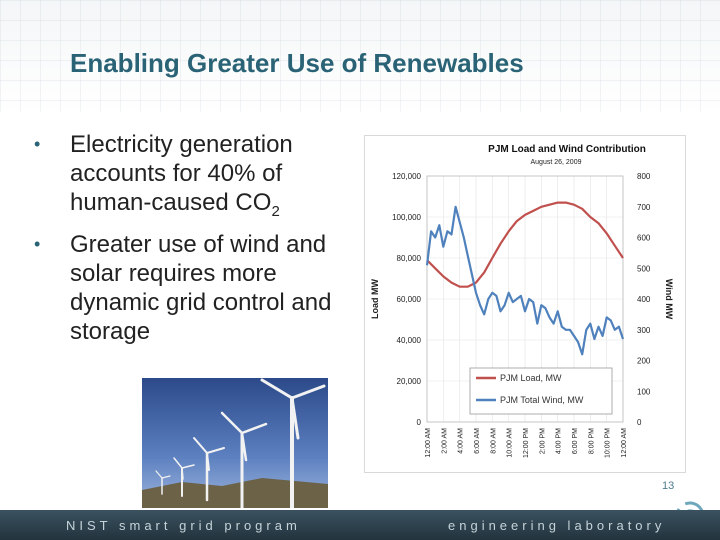 The height and width of the screenshot is (540, 720). I want to click on legend-label: PJM Total Wind, MW, so click(542, 400).